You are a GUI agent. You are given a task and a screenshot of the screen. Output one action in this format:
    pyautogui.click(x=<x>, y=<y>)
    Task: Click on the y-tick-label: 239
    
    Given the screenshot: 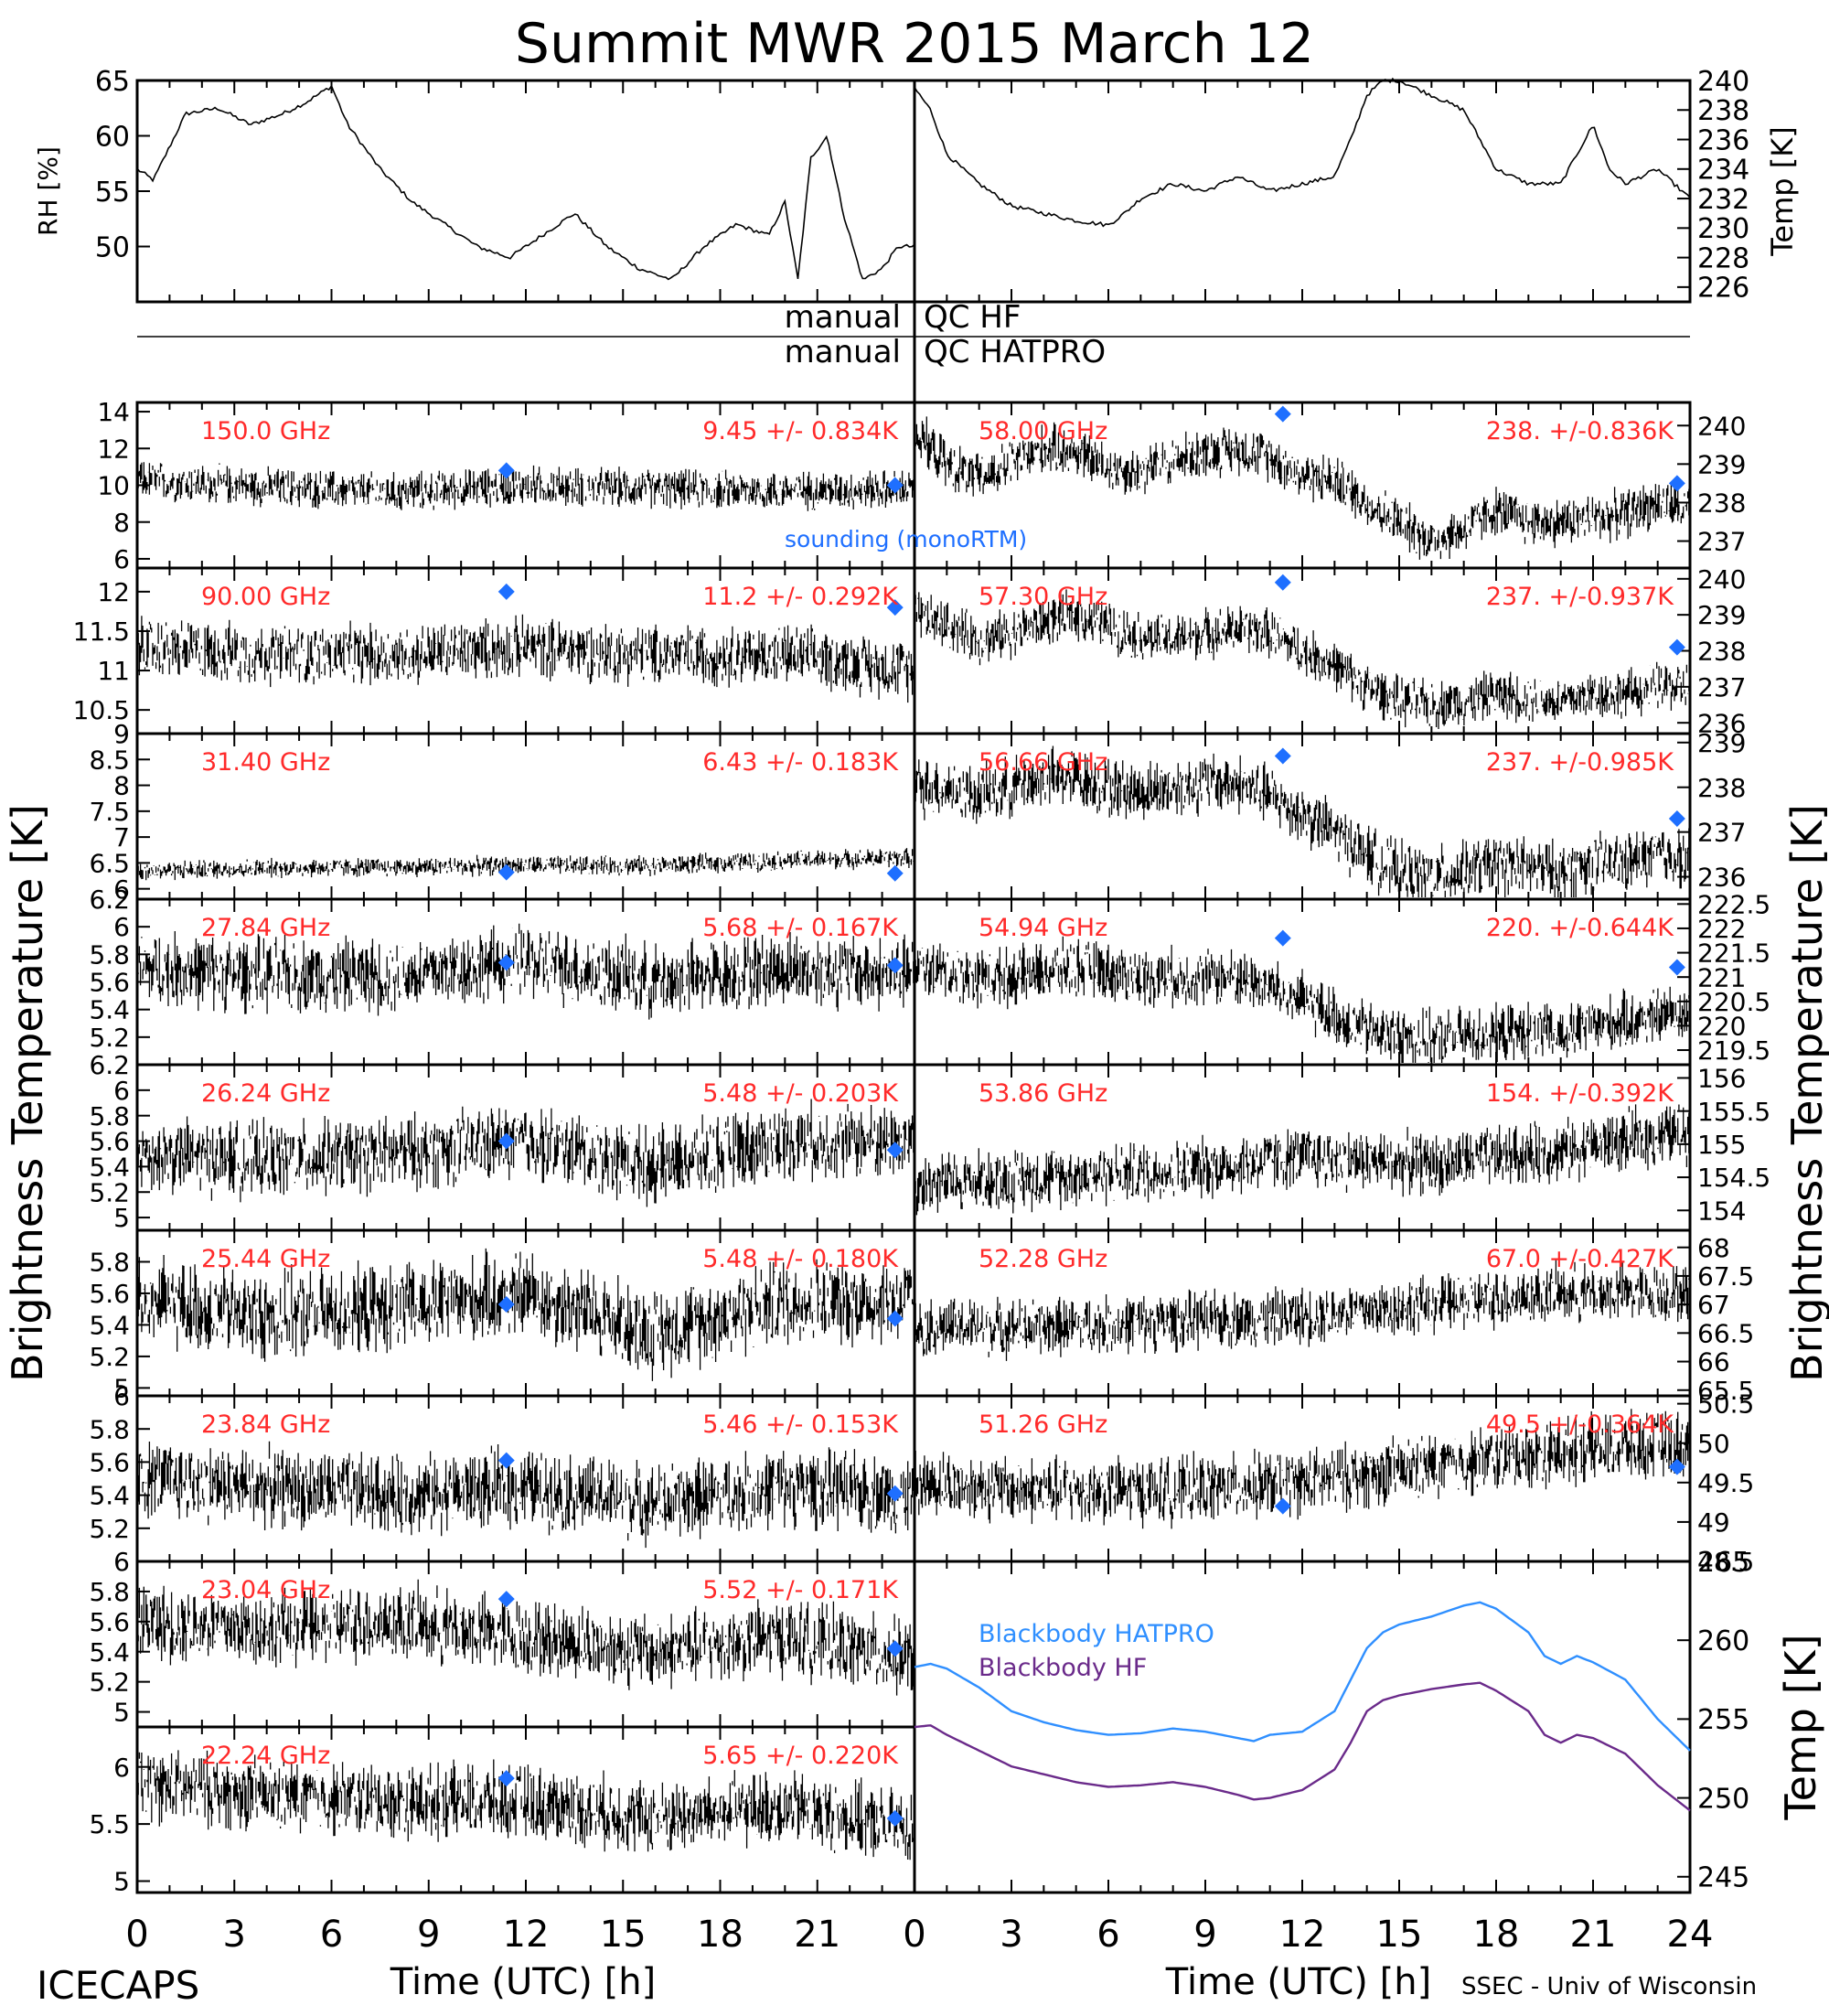 What is the action you would take?
    pyautogui.click(x=1722, y=615)
    